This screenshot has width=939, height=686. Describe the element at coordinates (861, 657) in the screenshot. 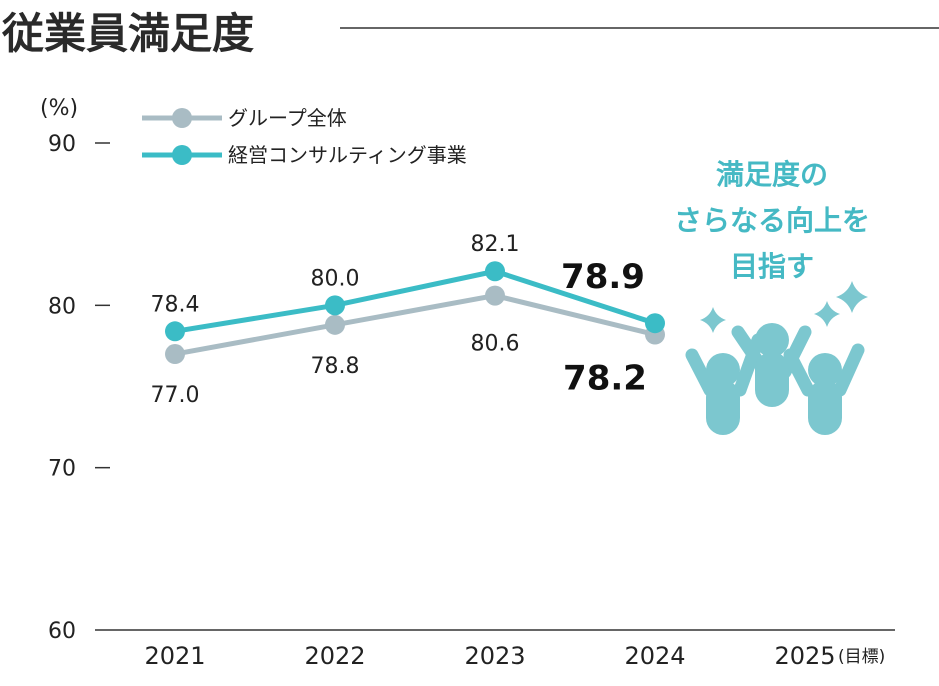

I see `target-note: (目標)` at that location.